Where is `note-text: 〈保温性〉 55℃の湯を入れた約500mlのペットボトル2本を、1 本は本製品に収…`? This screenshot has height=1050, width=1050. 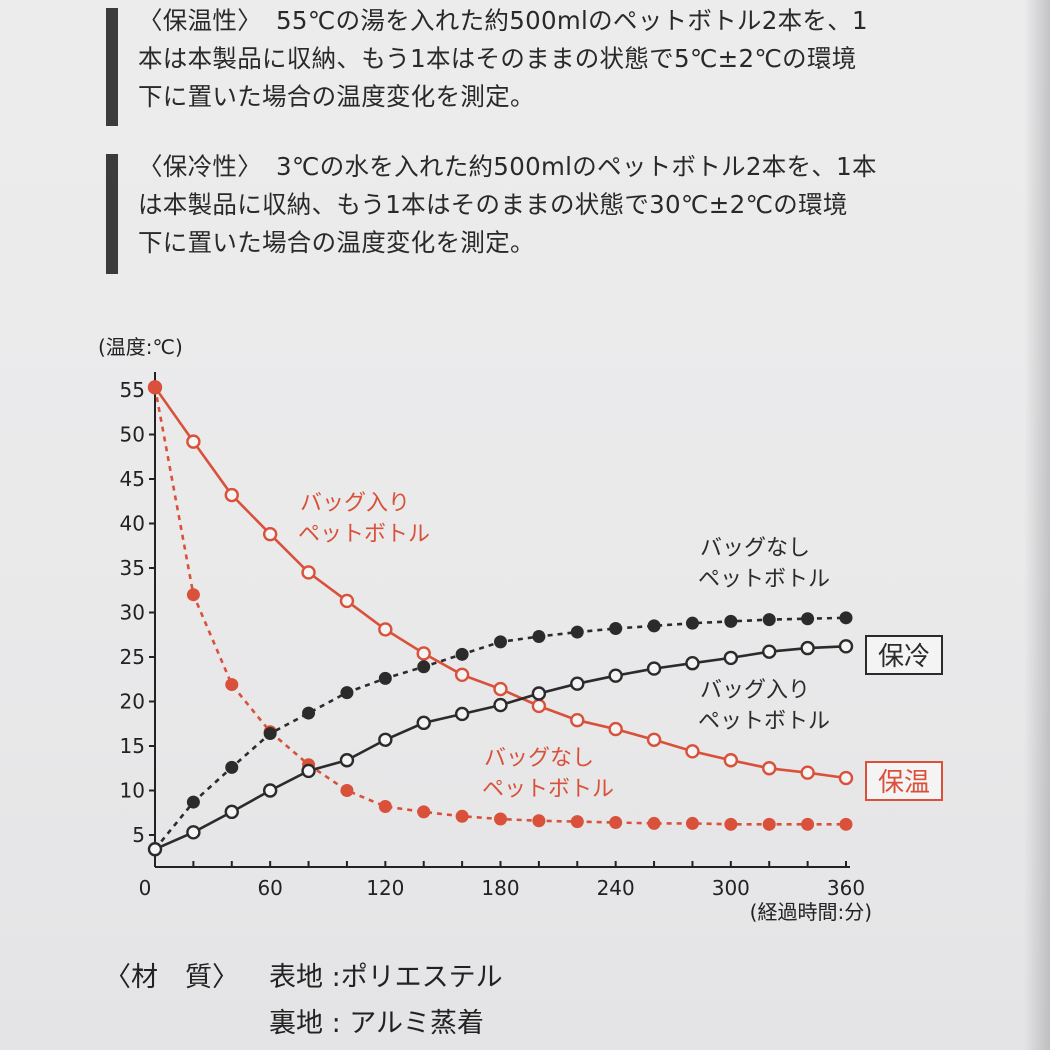
note-text: 〈保温性〉 55℃の湯を入れた約500mlのペットボトル2本を、1 本は本製品に収… is located at coordinates (503, 59).